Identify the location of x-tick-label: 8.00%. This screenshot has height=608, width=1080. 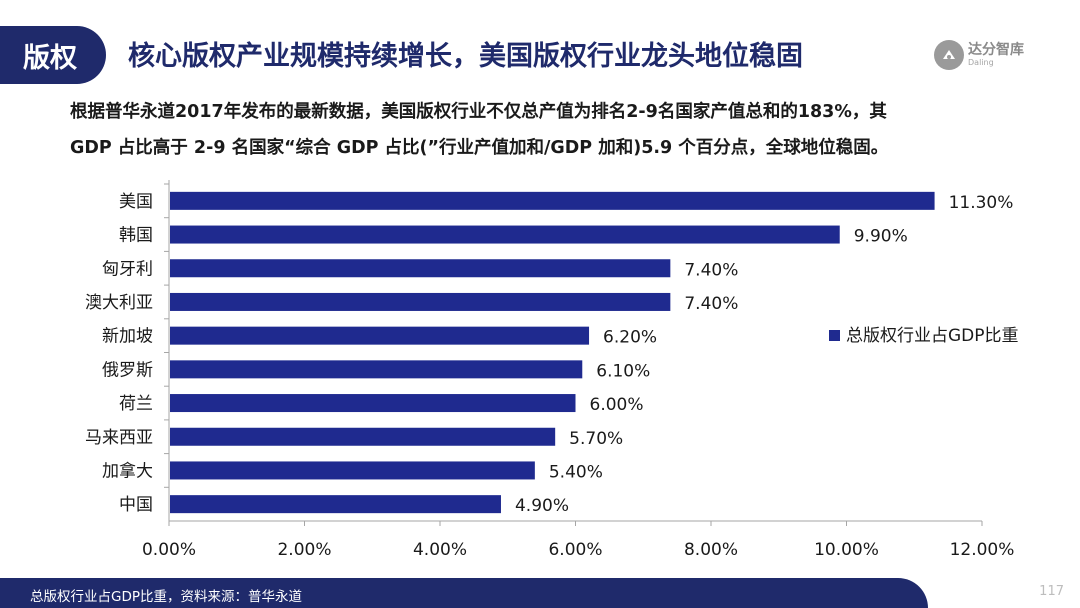
(711, 550).